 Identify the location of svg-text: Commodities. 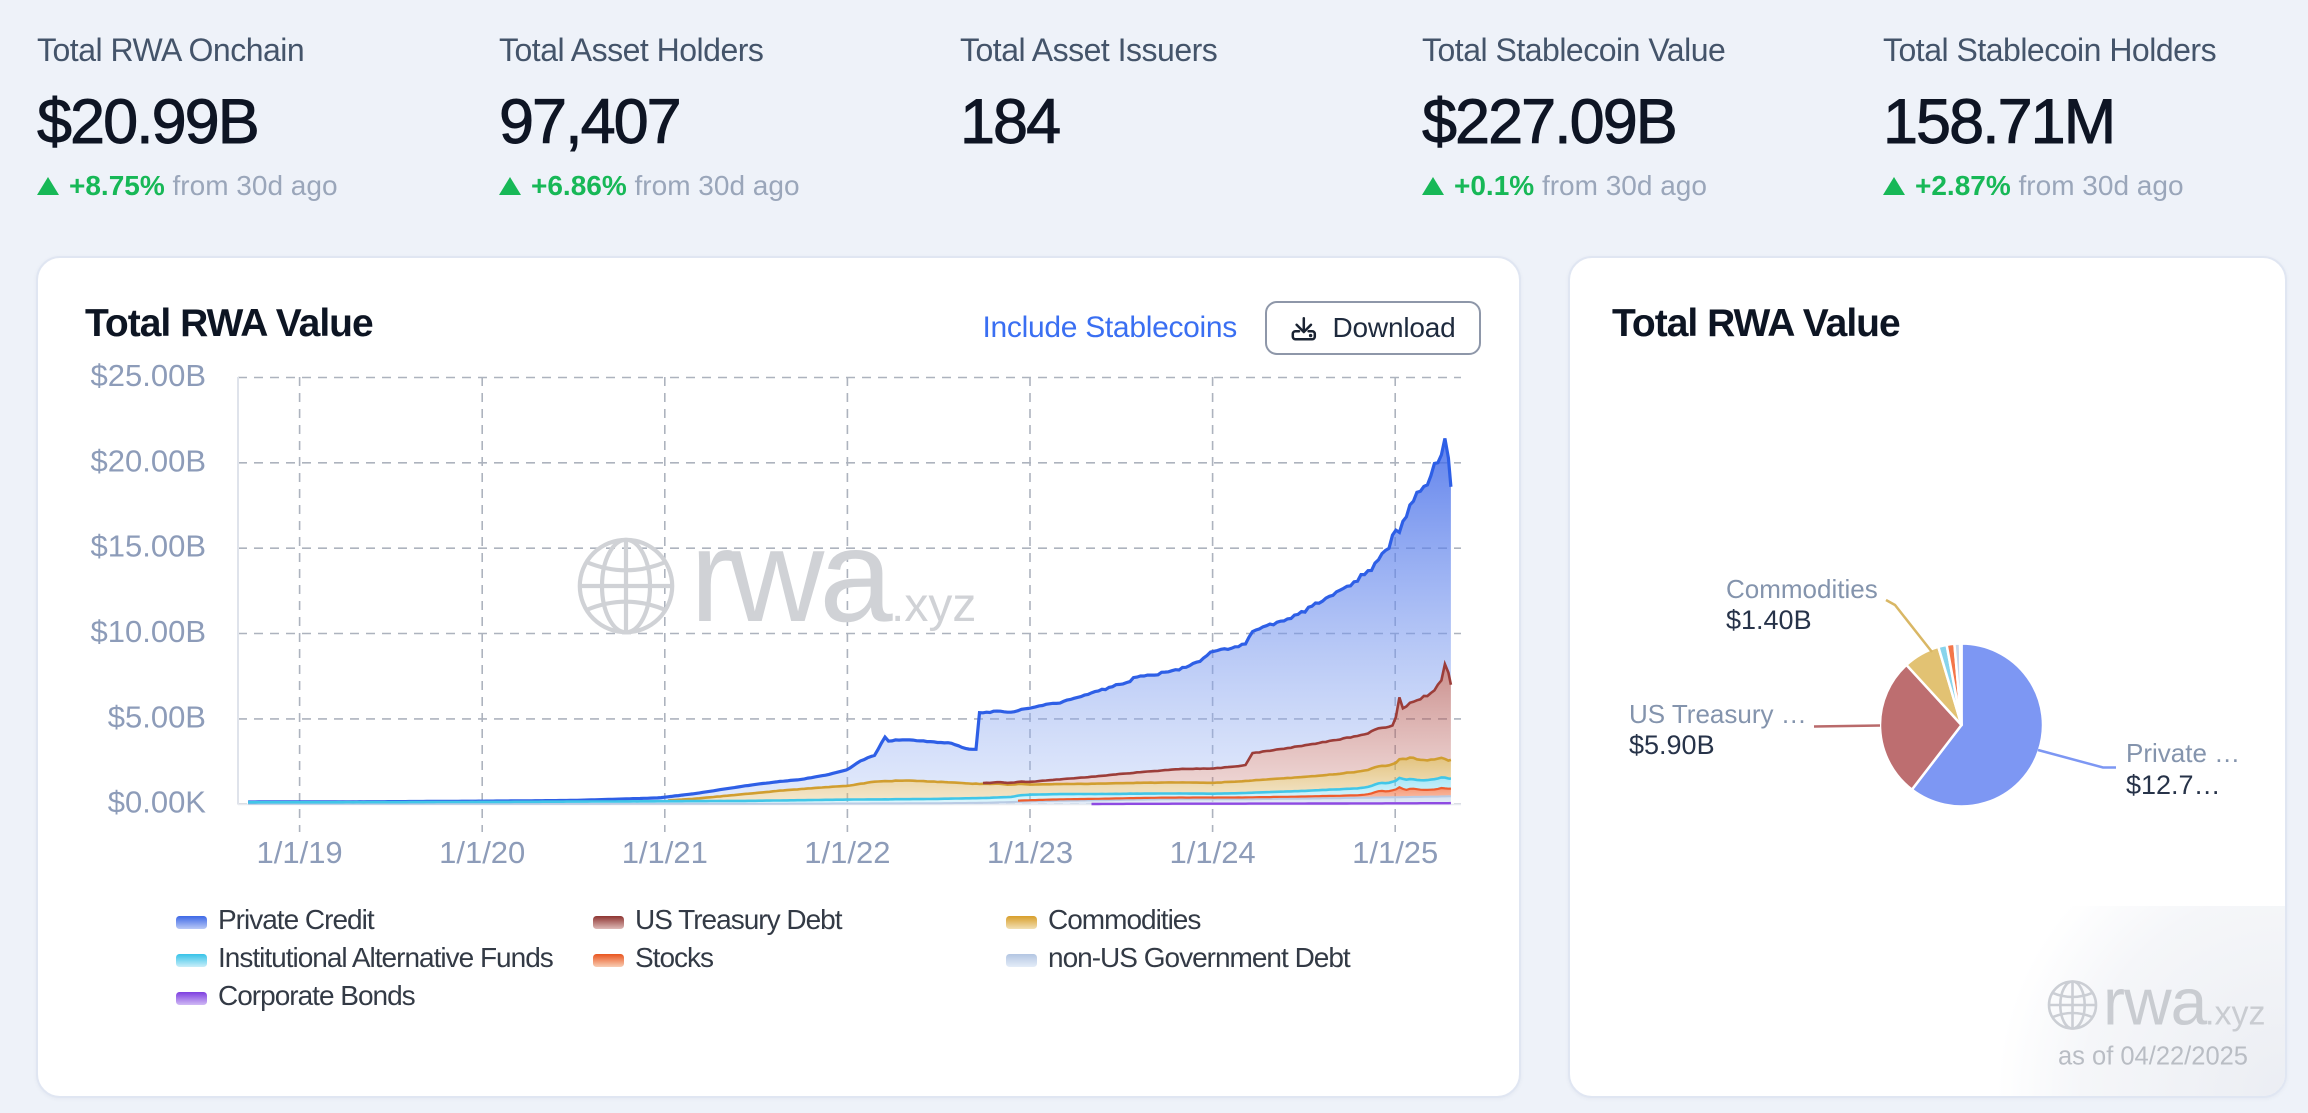
(1802, 589).